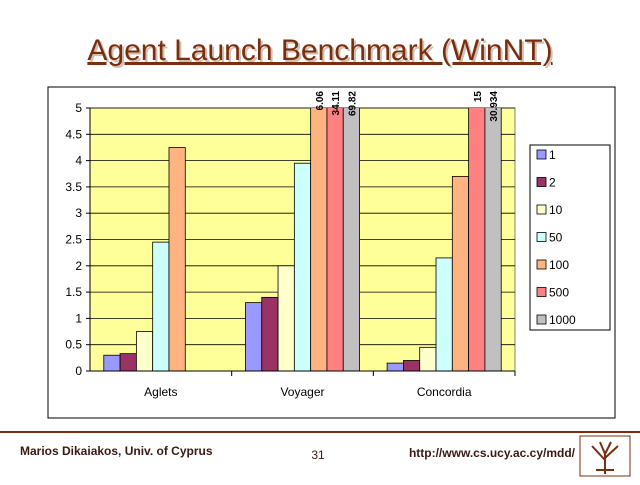  What do you see at coordinates (605, 456) in the screenshot?
I see `logo` at bounding box center [605, 456].